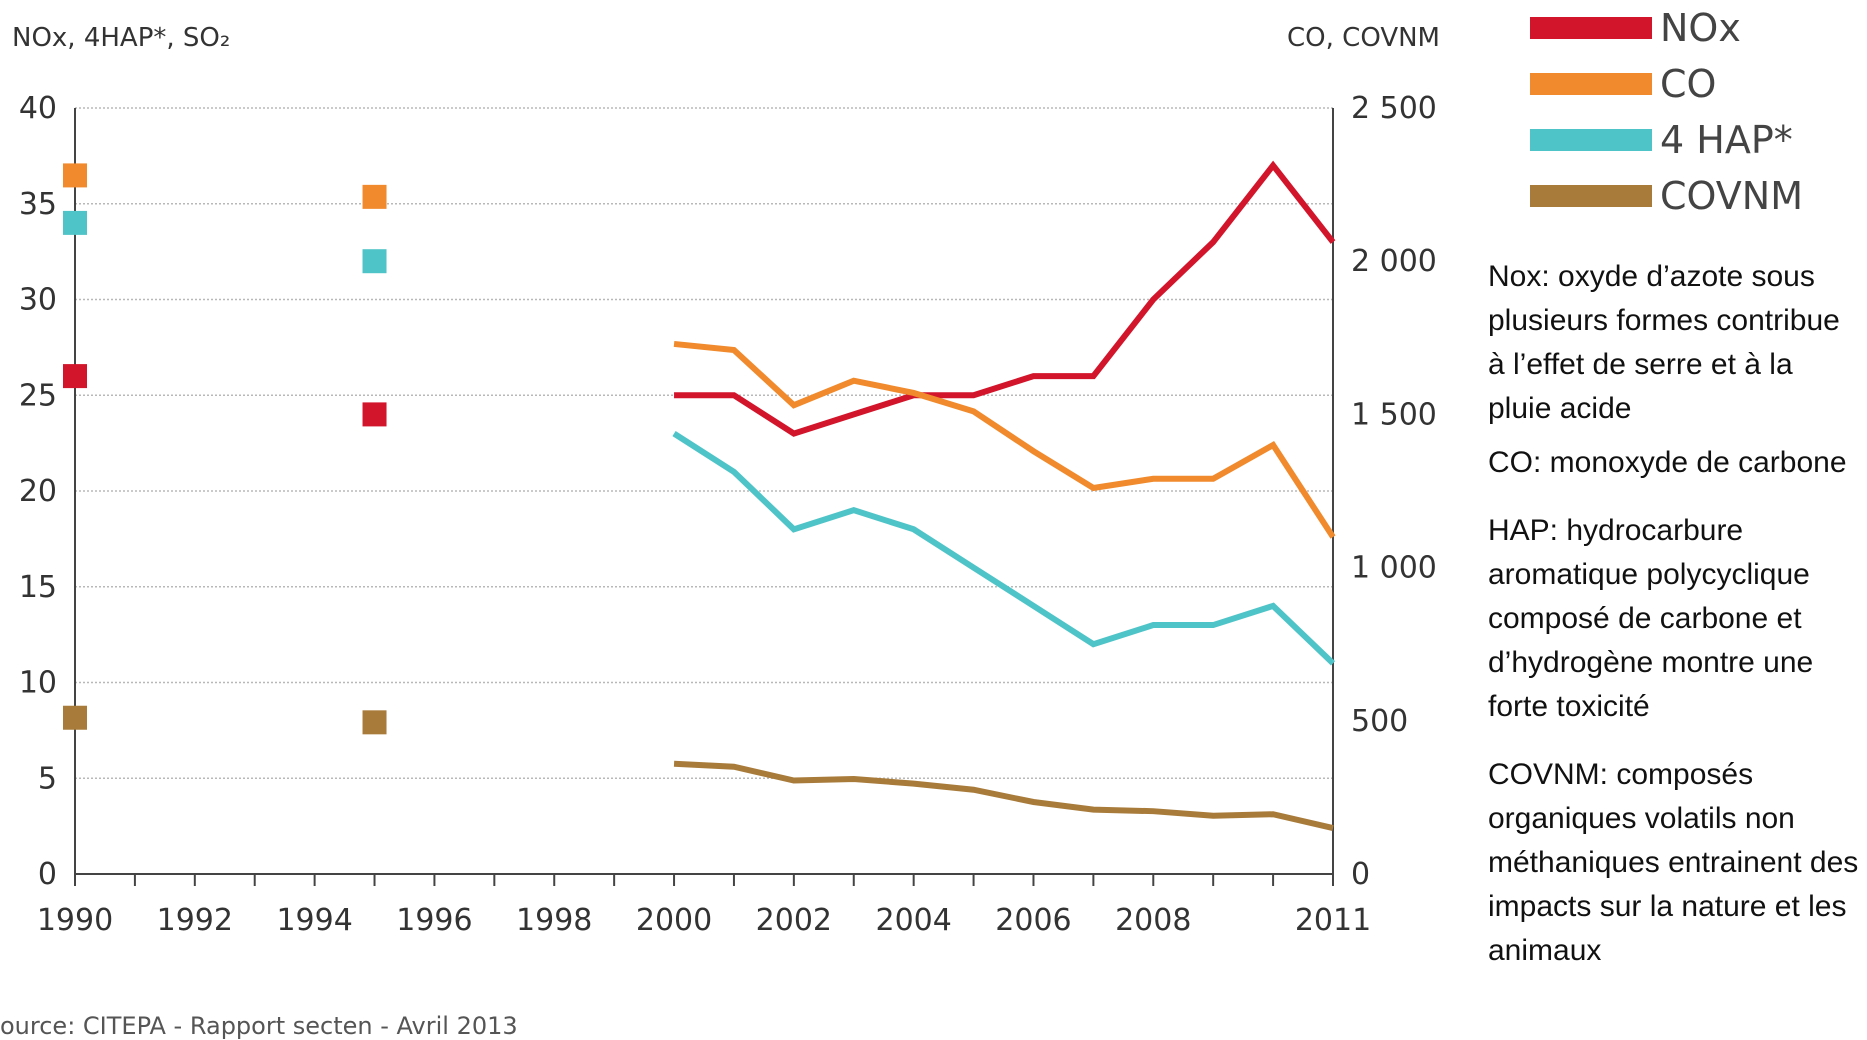 Image resolution: width=1867 pixels, height=1040 pixels. I want to click on right-tick-label-500: 500, so click(1379, 721).